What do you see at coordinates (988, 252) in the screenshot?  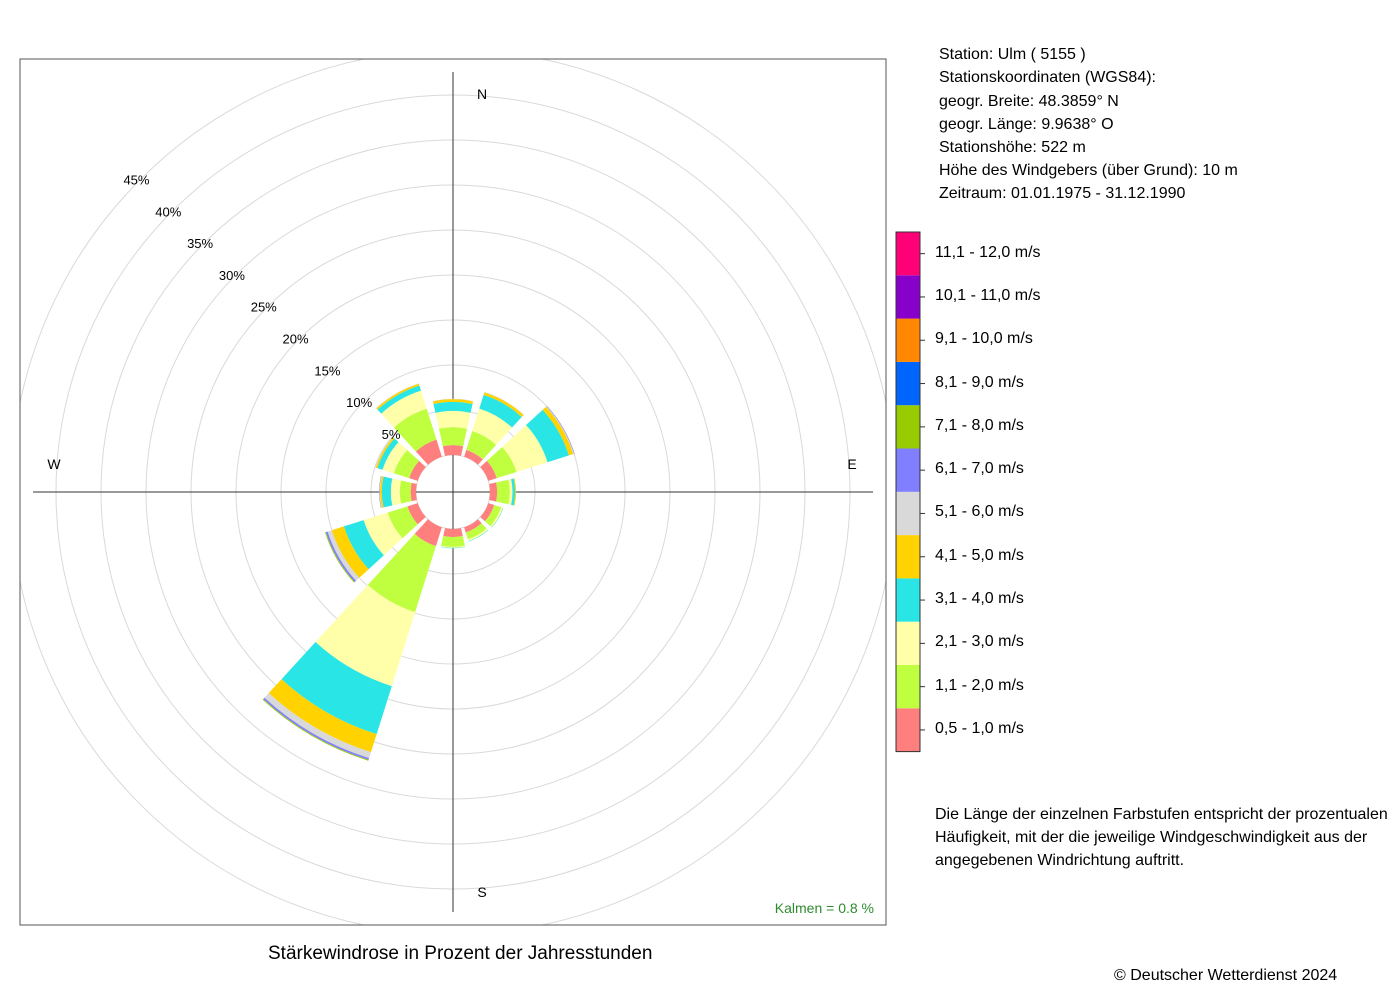 I see `legend-label-12: 11,1 - 12,0 m/s` at bounding box center [988, 252].